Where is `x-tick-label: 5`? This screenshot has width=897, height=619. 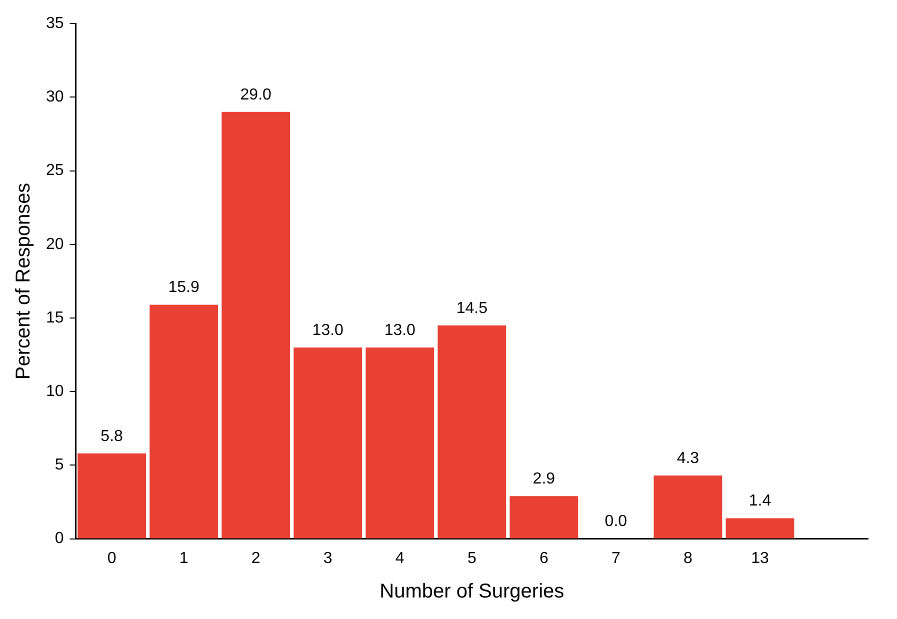
x-tick-label: 5 is located at coordinates (471, 558).